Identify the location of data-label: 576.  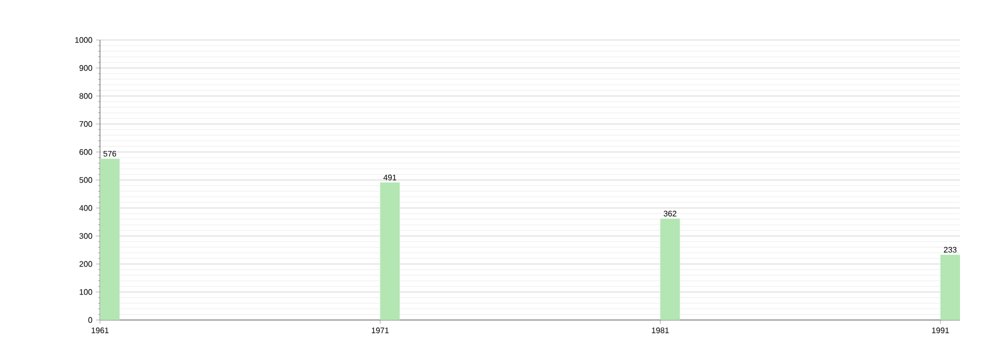
(109, 153).